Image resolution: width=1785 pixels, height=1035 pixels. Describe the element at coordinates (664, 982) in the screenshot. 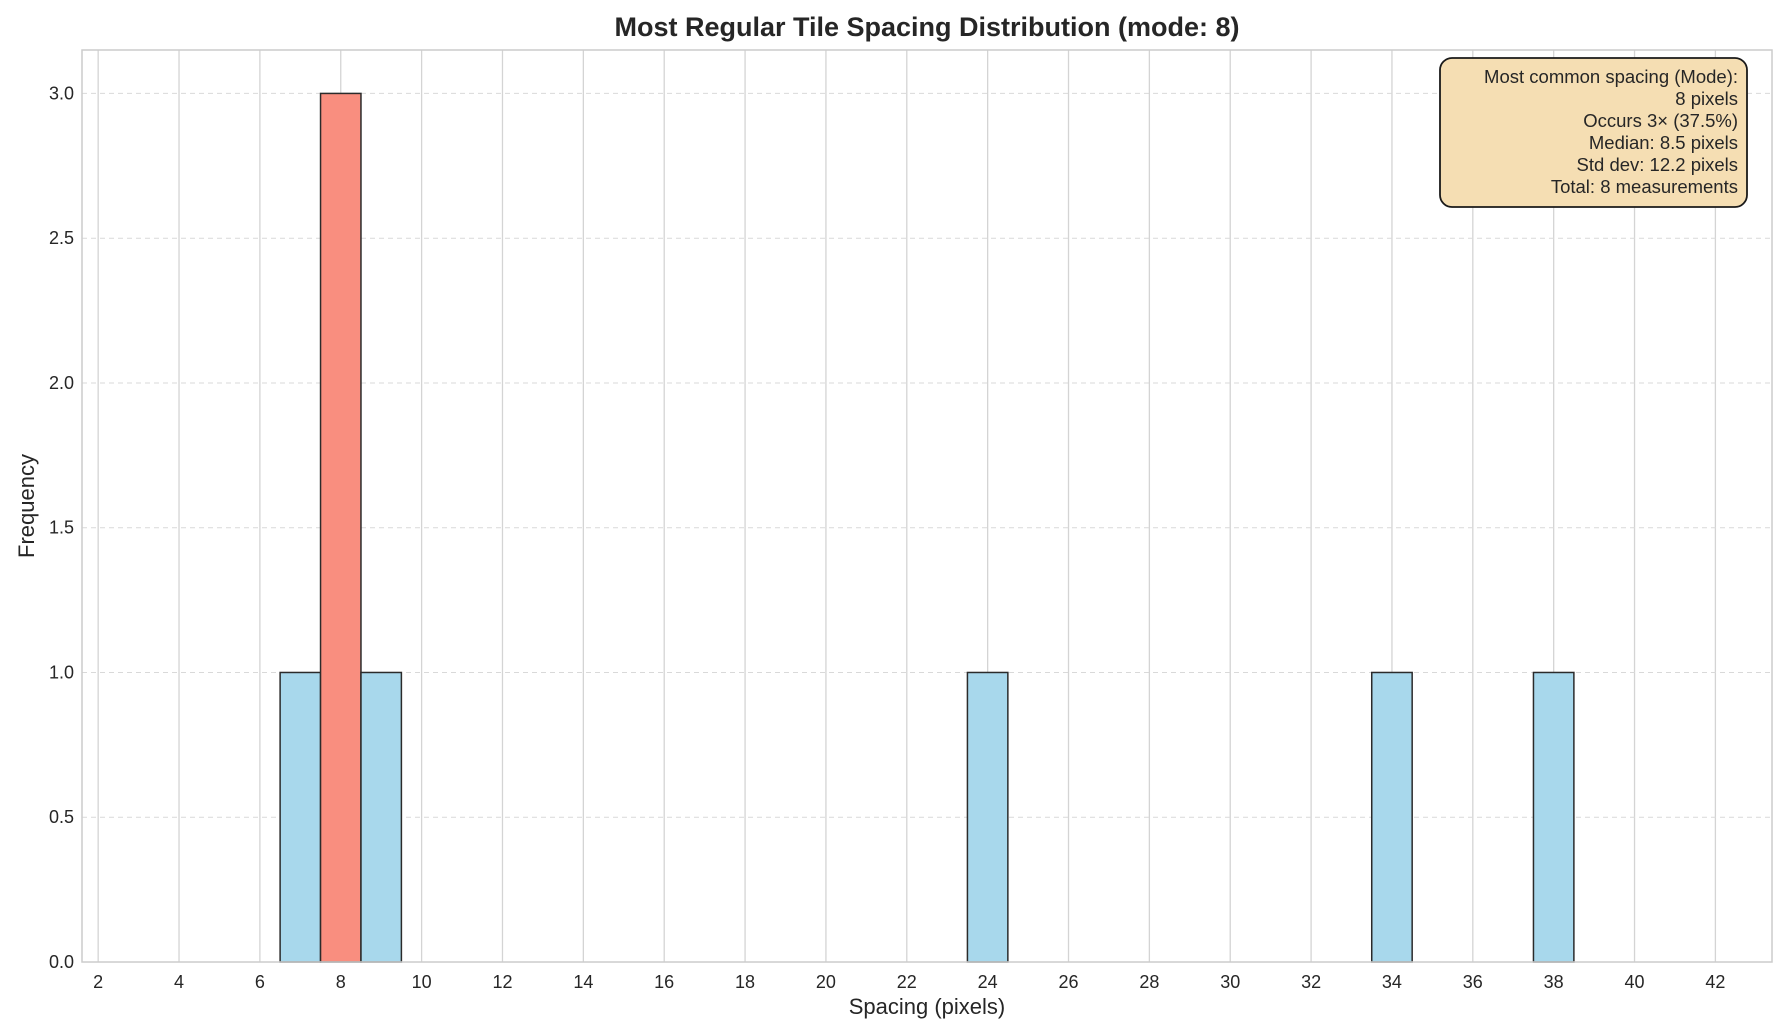

I see `x-tick-label: 16` at that location.